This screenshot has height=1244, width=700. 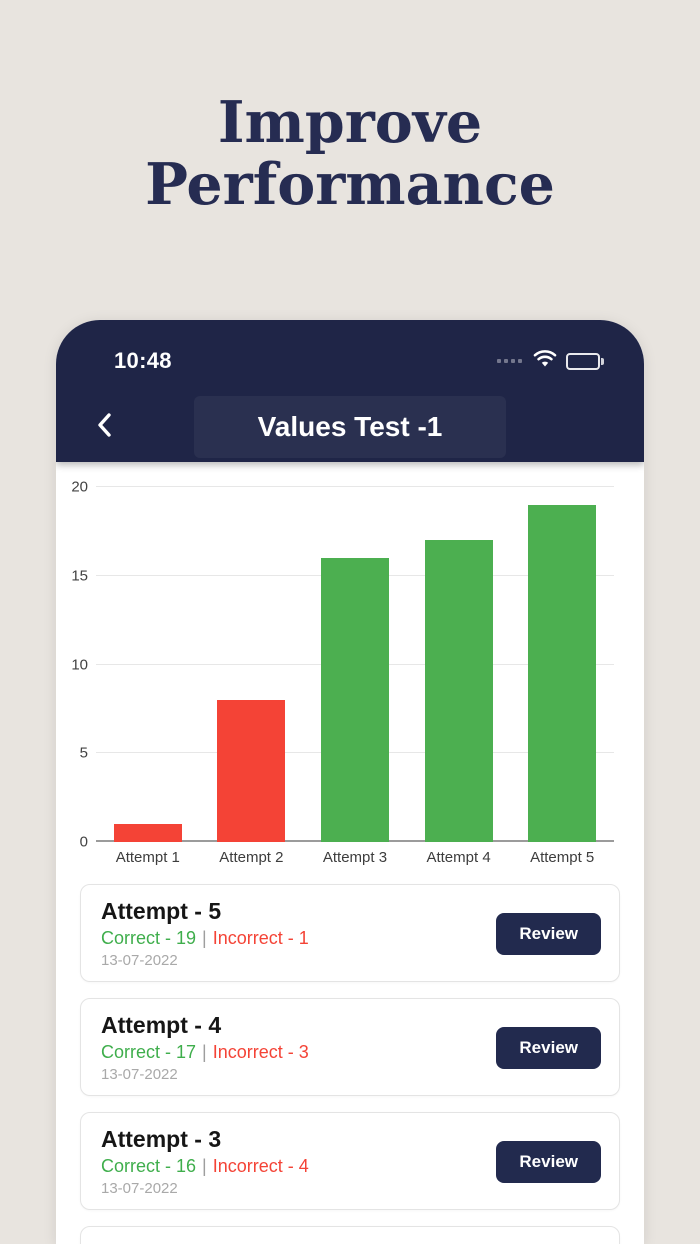 I want to click on nav-bar: Values Test -1, so click(x=350, y=427).